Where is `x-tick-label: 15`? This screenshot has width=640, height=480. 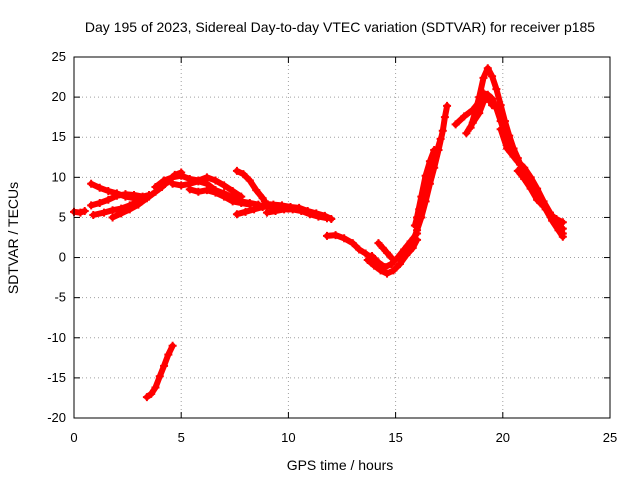
x-tick-label: 15 is located at coordinates (395, 437).